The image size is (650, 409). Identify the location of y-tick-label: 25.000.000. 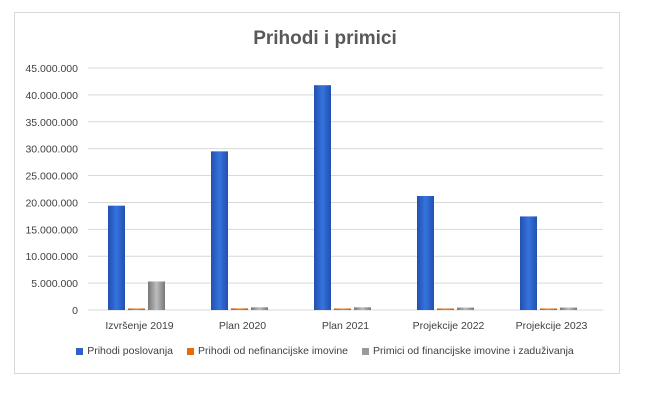
(51, 177).